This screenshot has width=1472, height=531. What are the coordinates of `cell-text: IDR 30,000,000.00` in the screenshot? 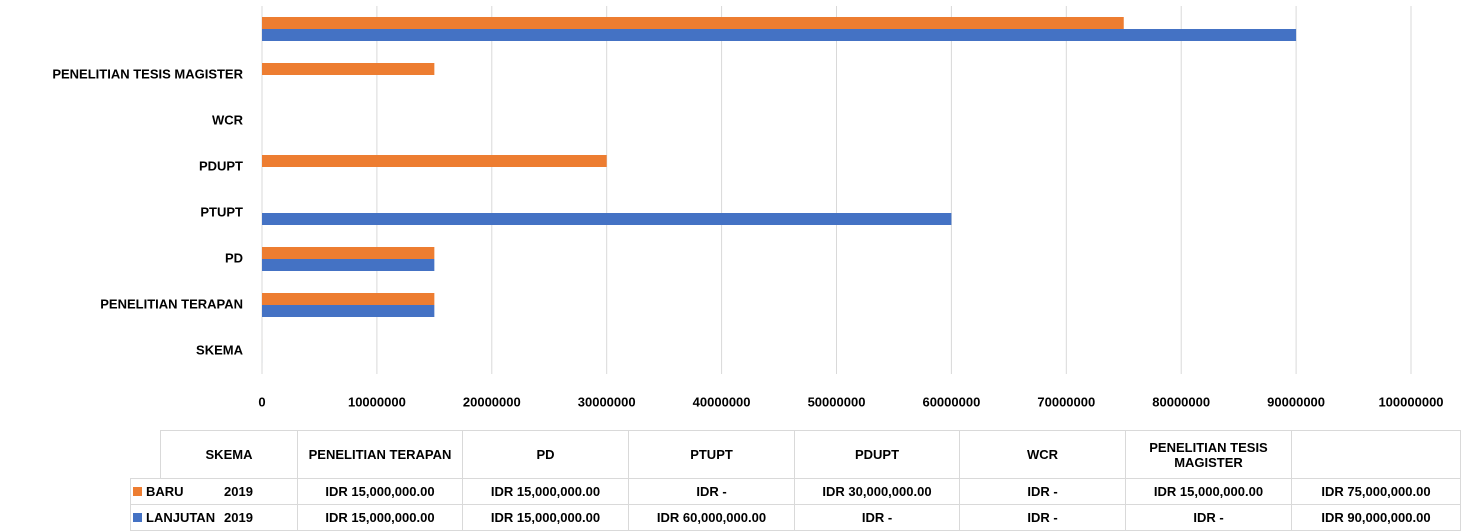 It's located at (877, 491).